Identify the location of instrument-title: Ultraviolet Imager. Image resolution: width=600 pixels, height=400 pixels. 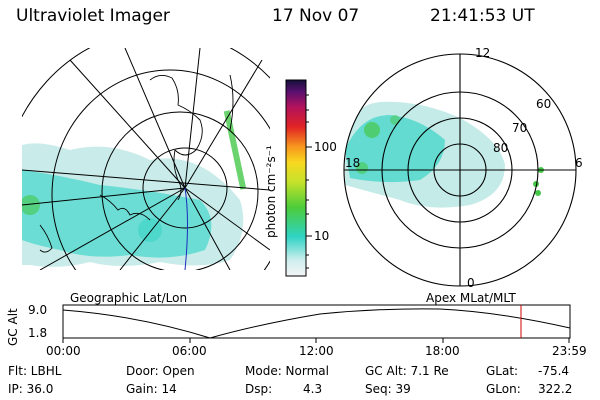
(93, 16).